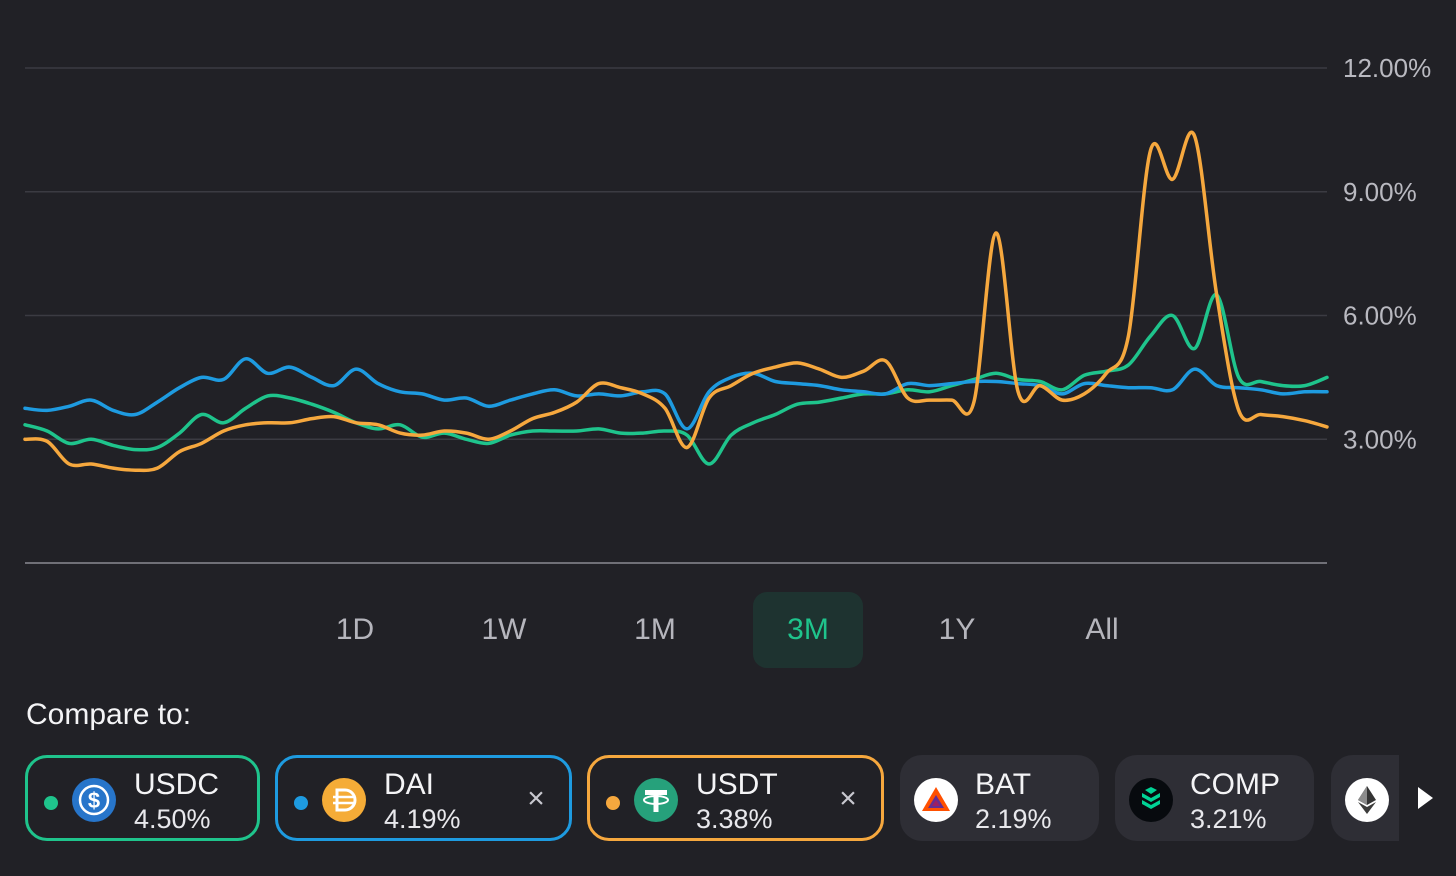 This screenshot has width=1456, height=876. What do you see at coordinates (536, 798) in the screenshot?
I see `remove-dai-button: ×` at bounding box center [536, 798].